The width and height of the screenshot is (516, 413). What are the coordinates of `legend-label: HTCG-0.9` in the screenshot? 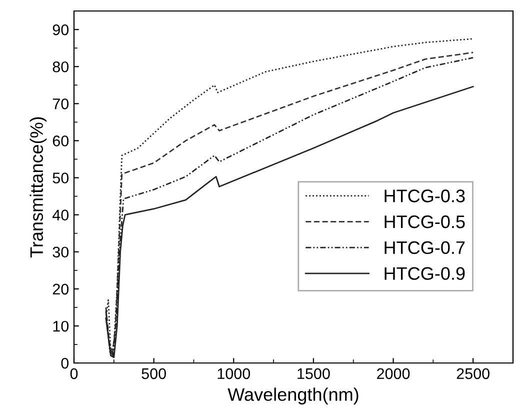 It's located at (424, 273).